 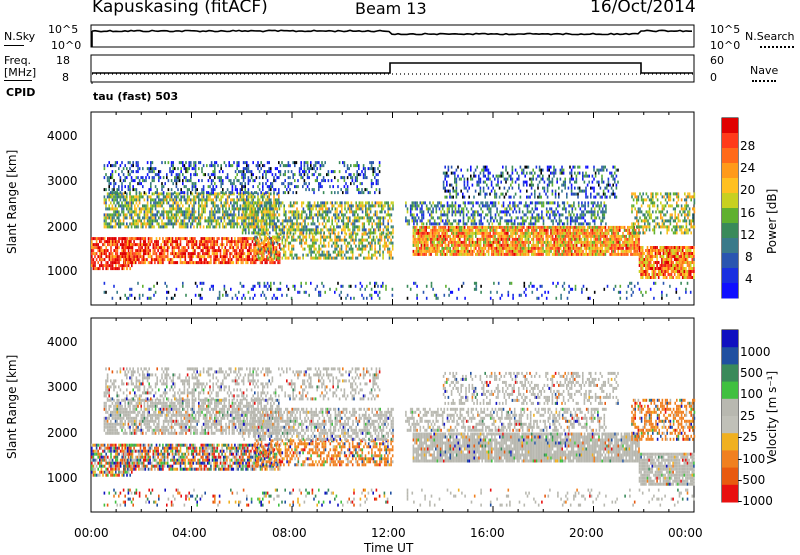 I want to click on velocity-colorbar-swatch, so click(x=730, y=339).